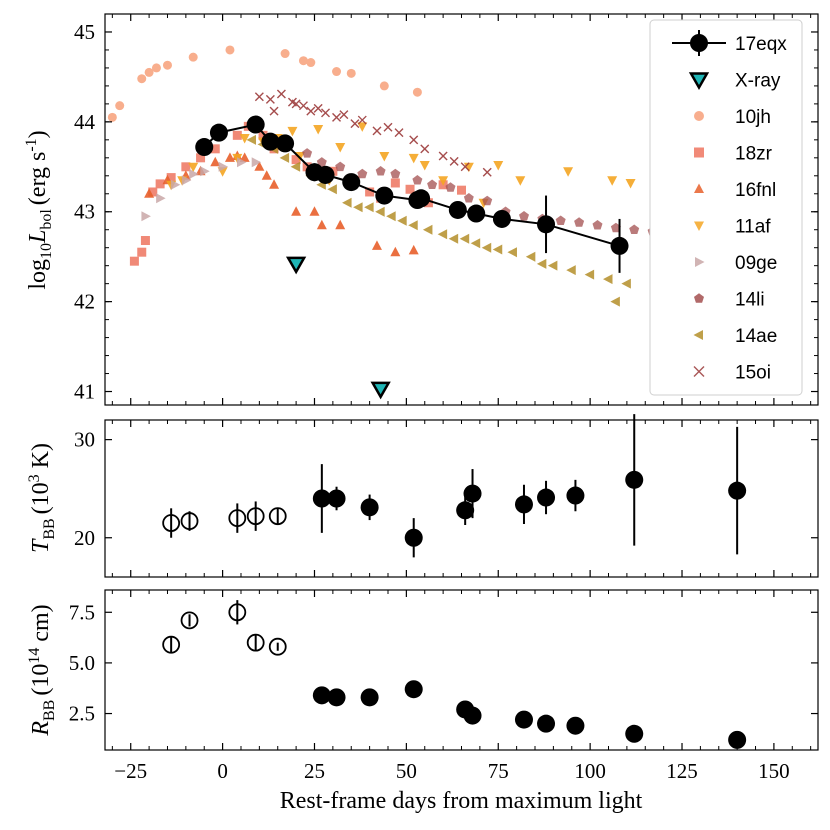 The height and width of the screenshot is (830, 830). I want to click on legend-marker-14li, so click(699, 298).